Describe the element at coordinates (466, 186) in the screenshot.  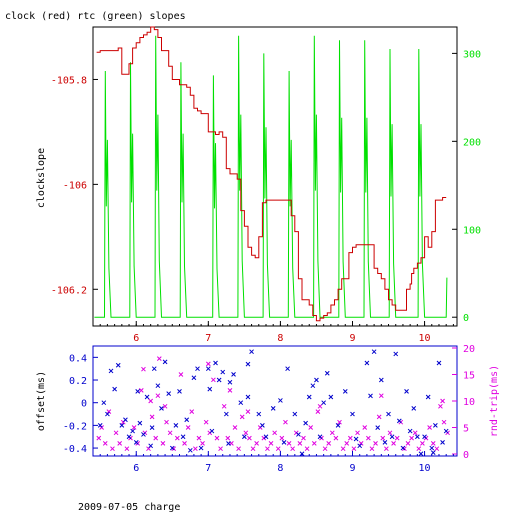
I see `y-axis-right: 300 200 100 0` at that location.